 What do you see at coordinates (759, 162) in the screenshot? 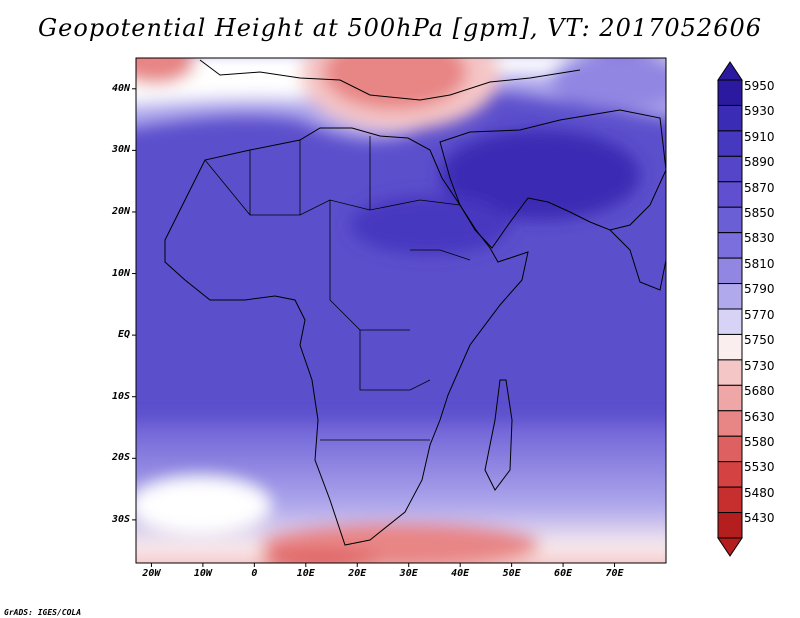
I see `colorbar-label: 5890` at bounding box center [759, 162].